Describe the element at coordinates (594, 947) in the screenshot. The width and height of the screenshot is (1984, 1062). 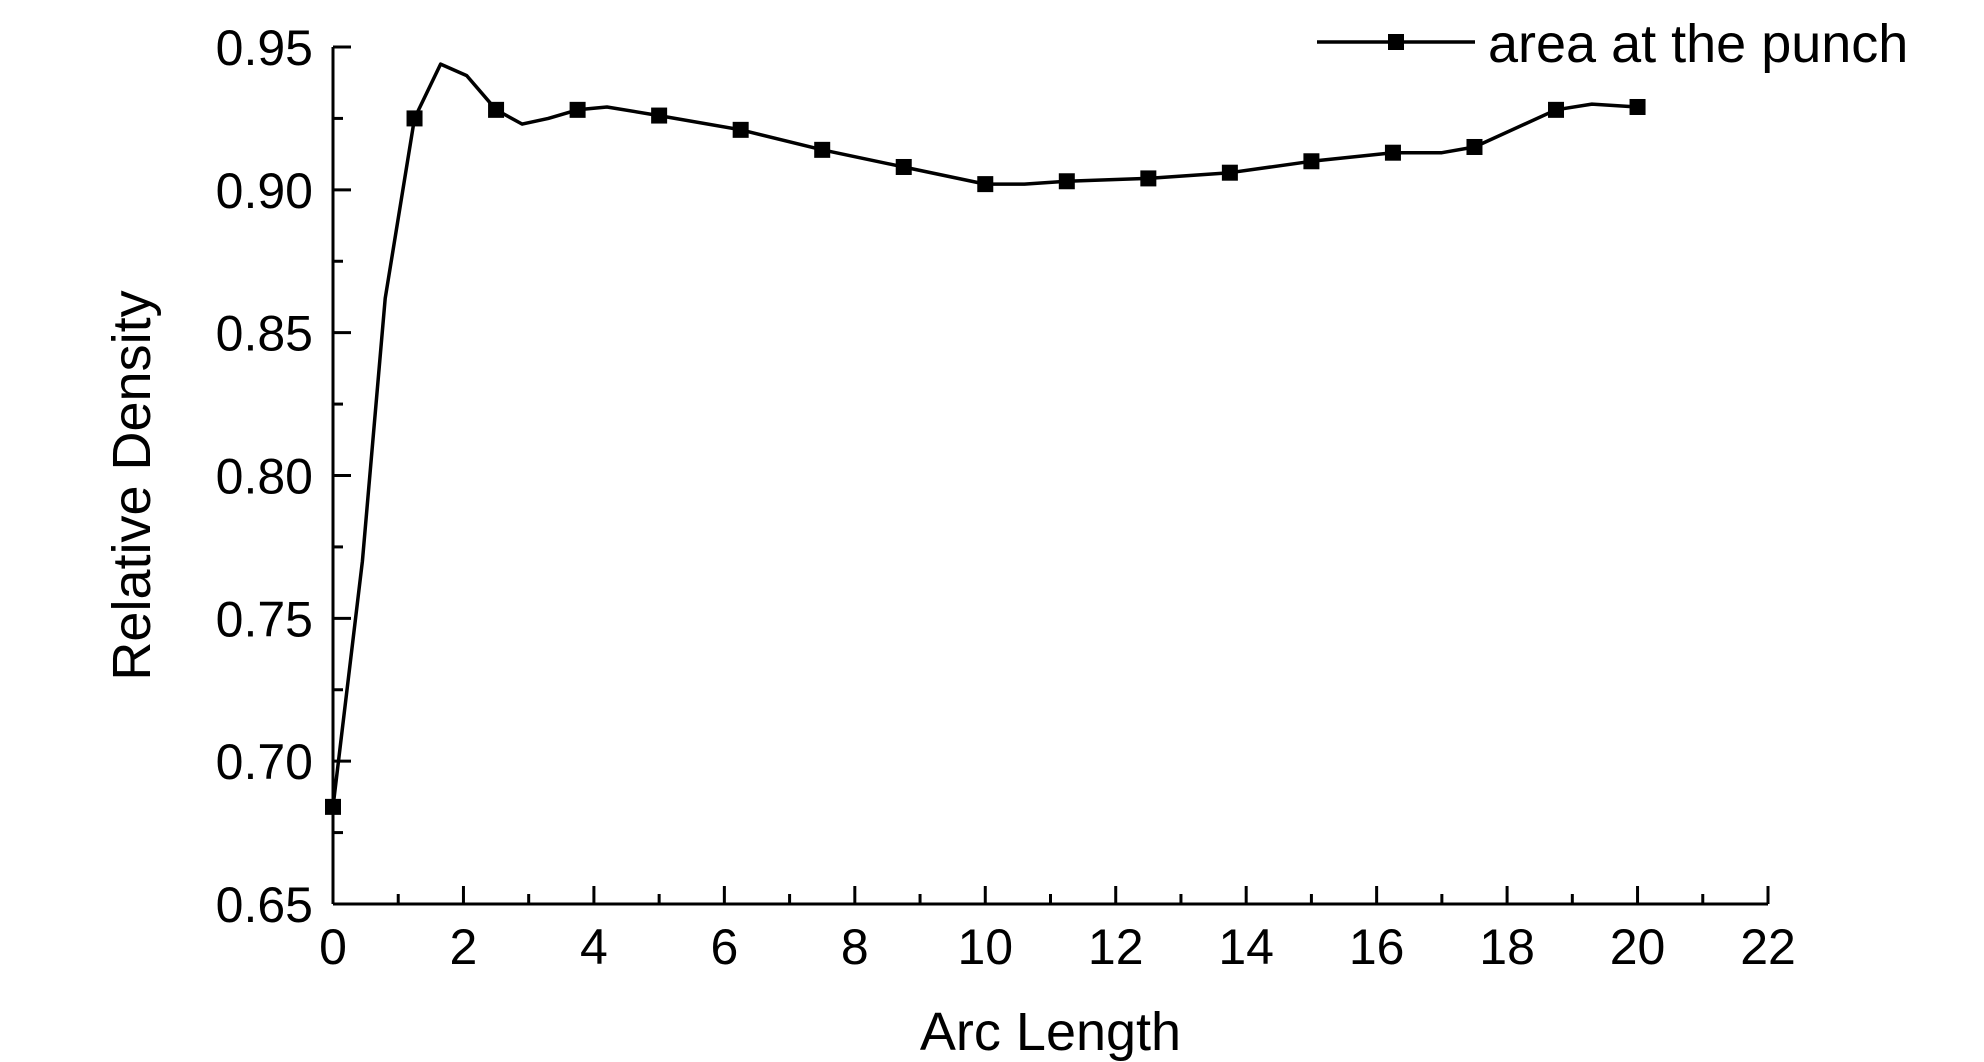
I see `x-tick-label: 4` at that location.